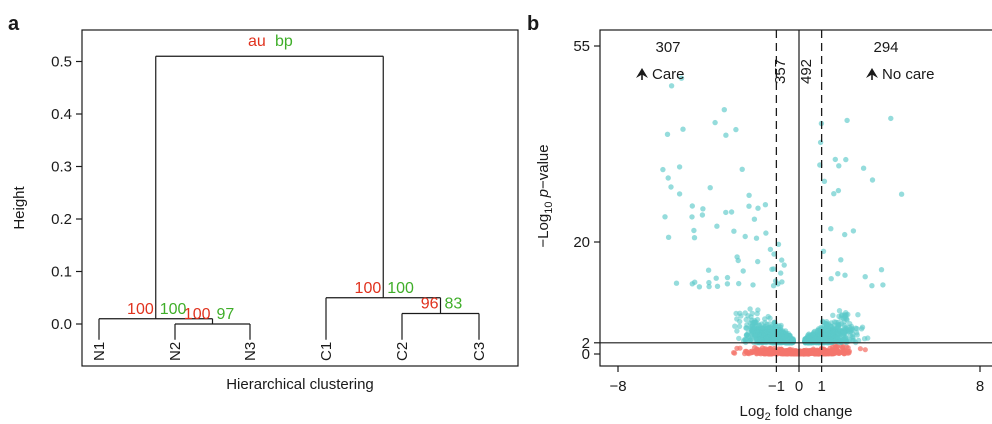  Describe the element at coordinates (250, 351) in the screenshot. I see `leaf-label: N3` at that location.